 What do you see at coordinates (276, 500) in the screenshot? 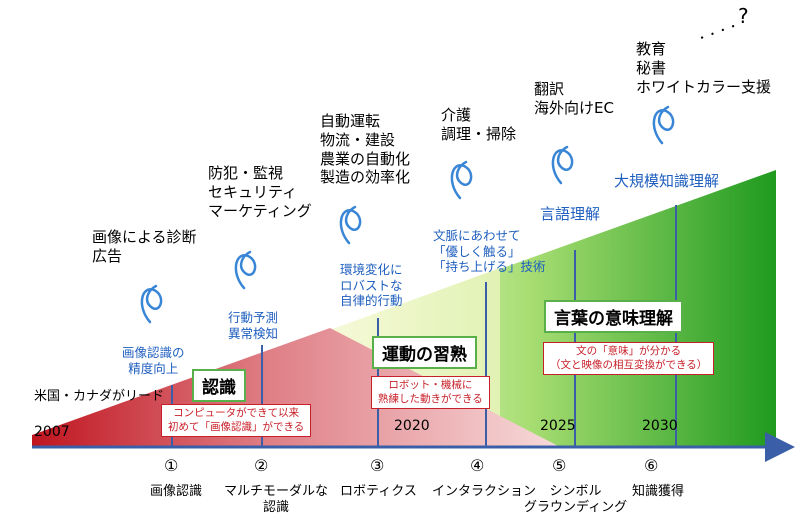
I see `milestone-name-2: マルチモーダルな 認識` at bounding box center [276, 500].